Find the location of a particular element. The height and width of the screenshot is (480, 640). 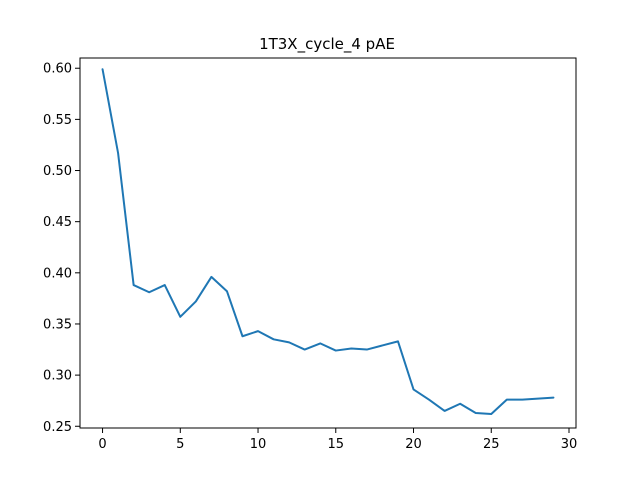

x-tick-label: 5 is located at coordinates (180, 444).